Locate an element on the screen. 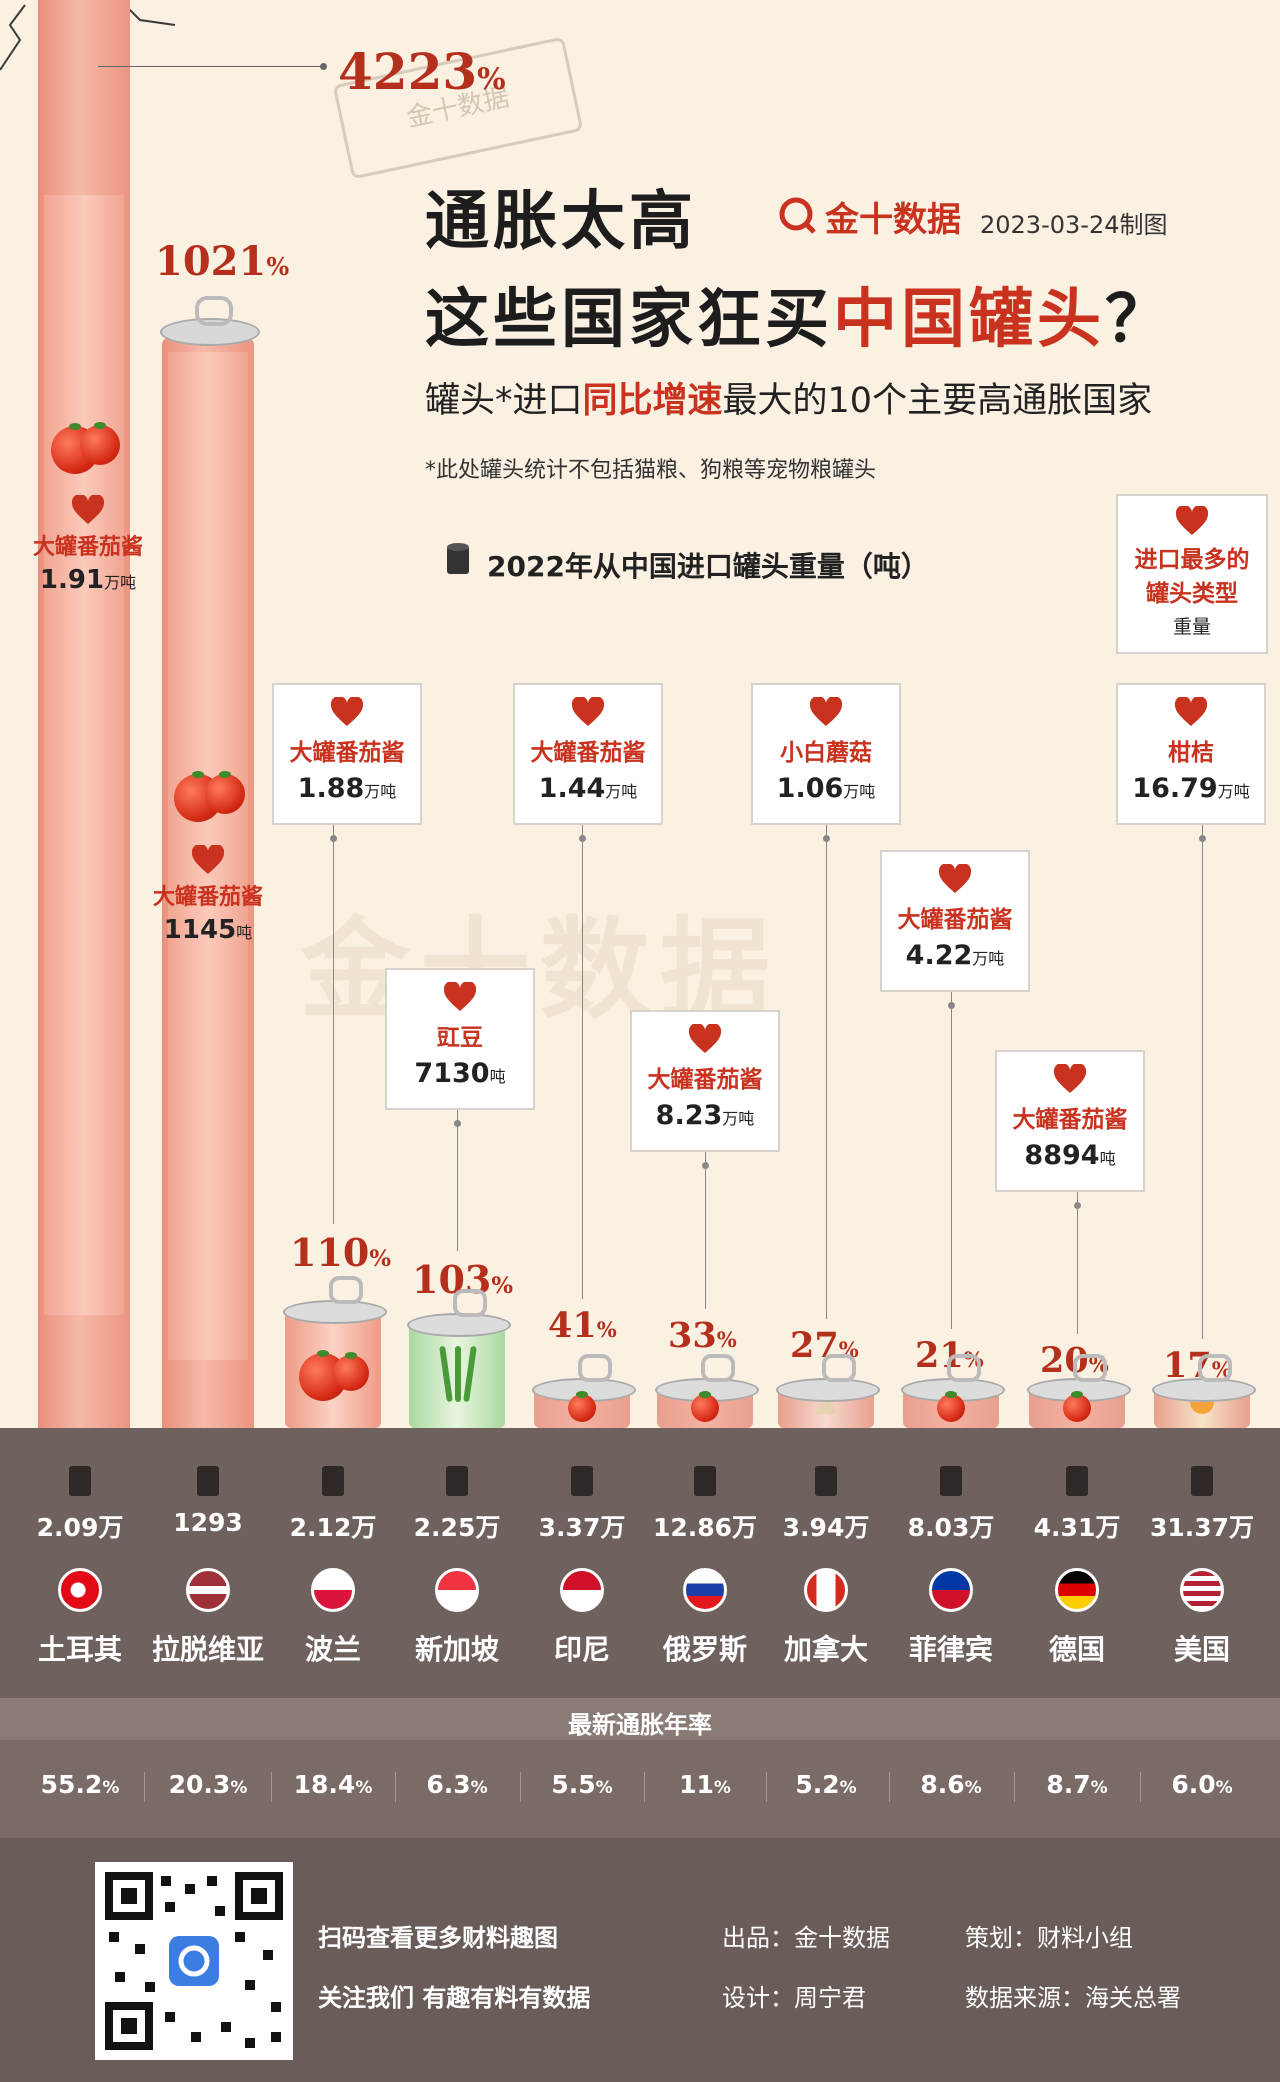 This screenshot has width=1280, height=2082. type-amount: 4.22万吨 is located at coordinates (955, 955).